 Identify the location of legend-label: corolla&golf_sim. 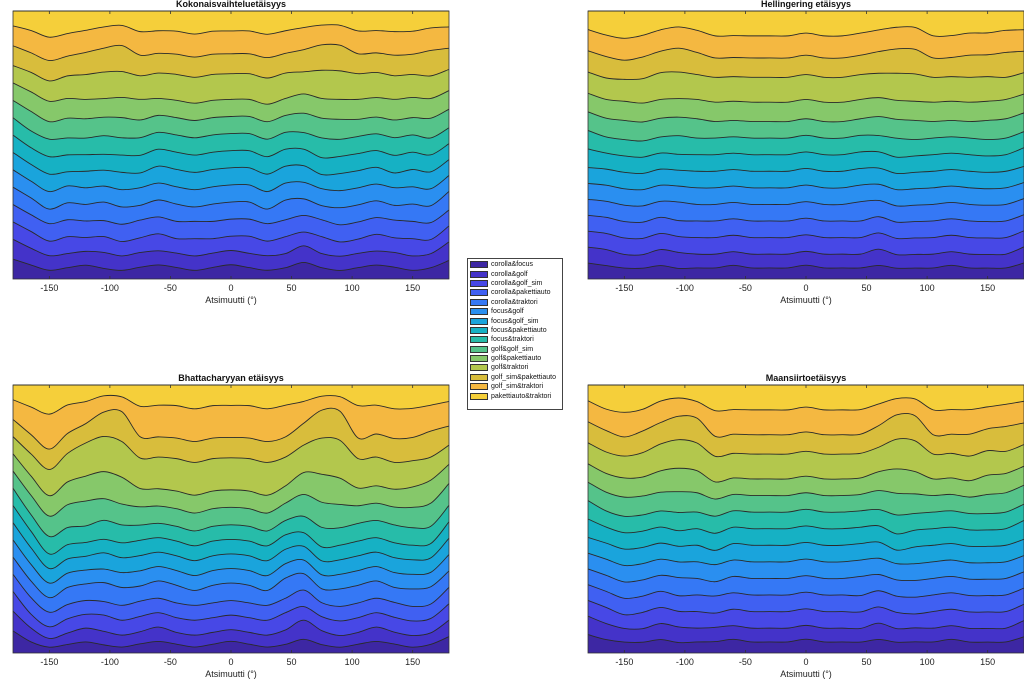
(517, 283).